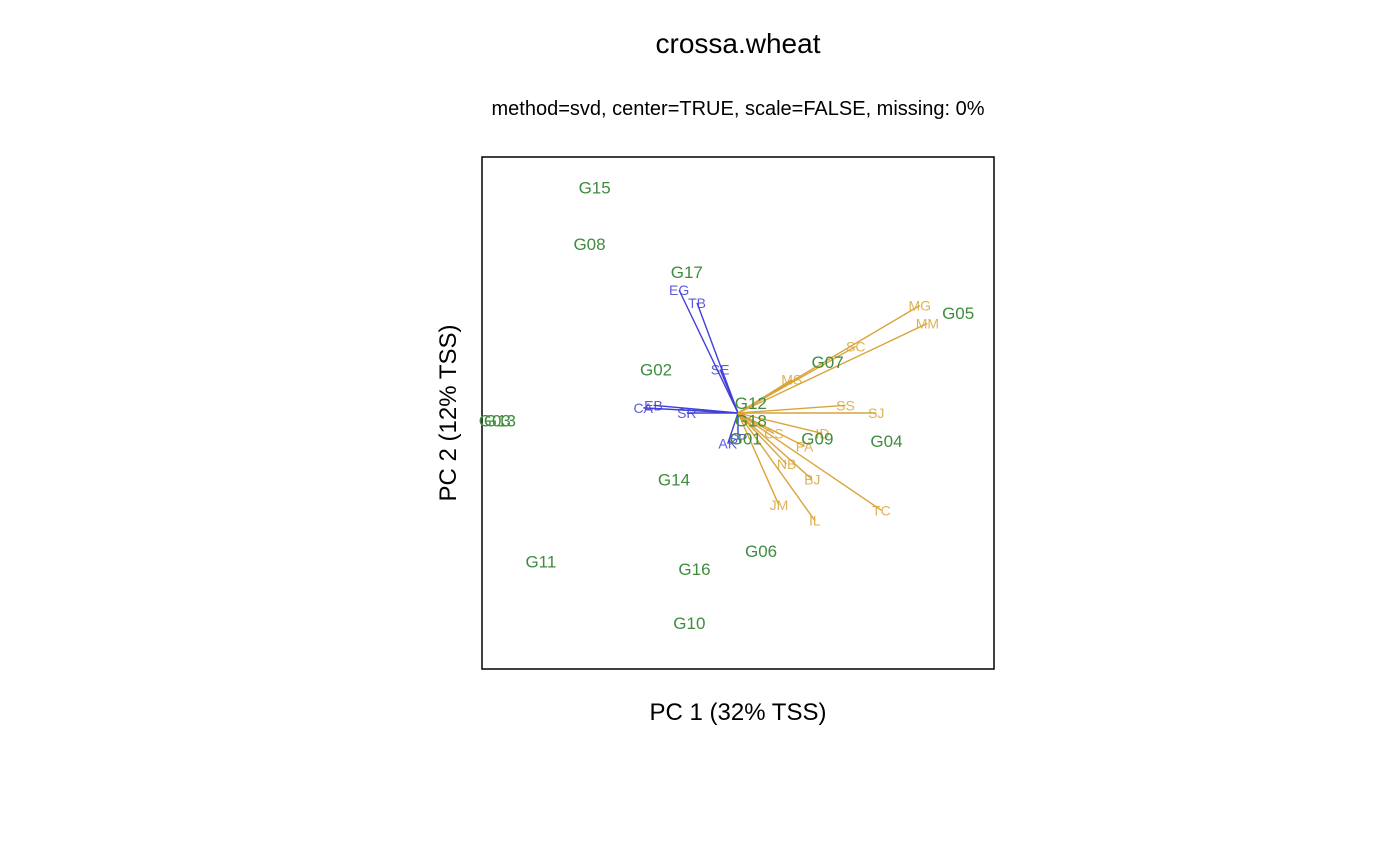  What do you see at coordinates (500, 421) in the screenshot?
I see `genotype-label-g13: G13` at bounding box center [500, 421].